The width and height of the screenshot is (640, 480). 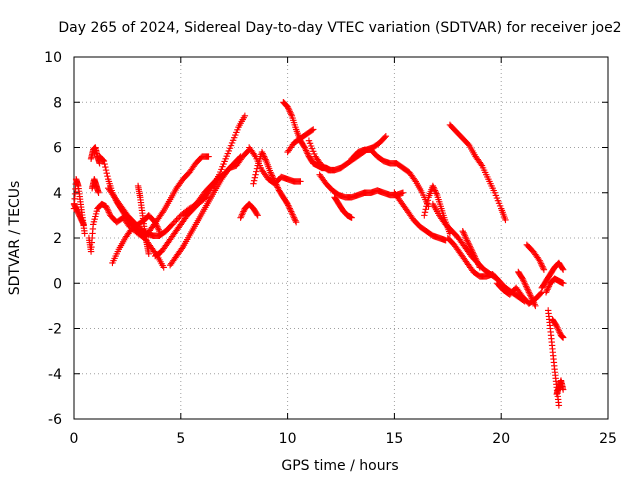 I want to click on y-tick-label: 4, so click(x=57, y=194).